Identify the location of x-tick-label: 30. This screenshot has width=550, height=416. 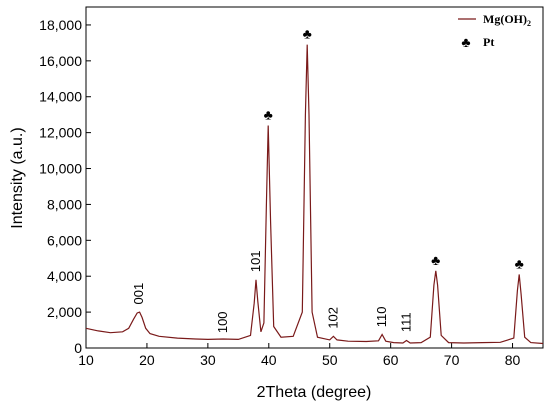
(208, 360).